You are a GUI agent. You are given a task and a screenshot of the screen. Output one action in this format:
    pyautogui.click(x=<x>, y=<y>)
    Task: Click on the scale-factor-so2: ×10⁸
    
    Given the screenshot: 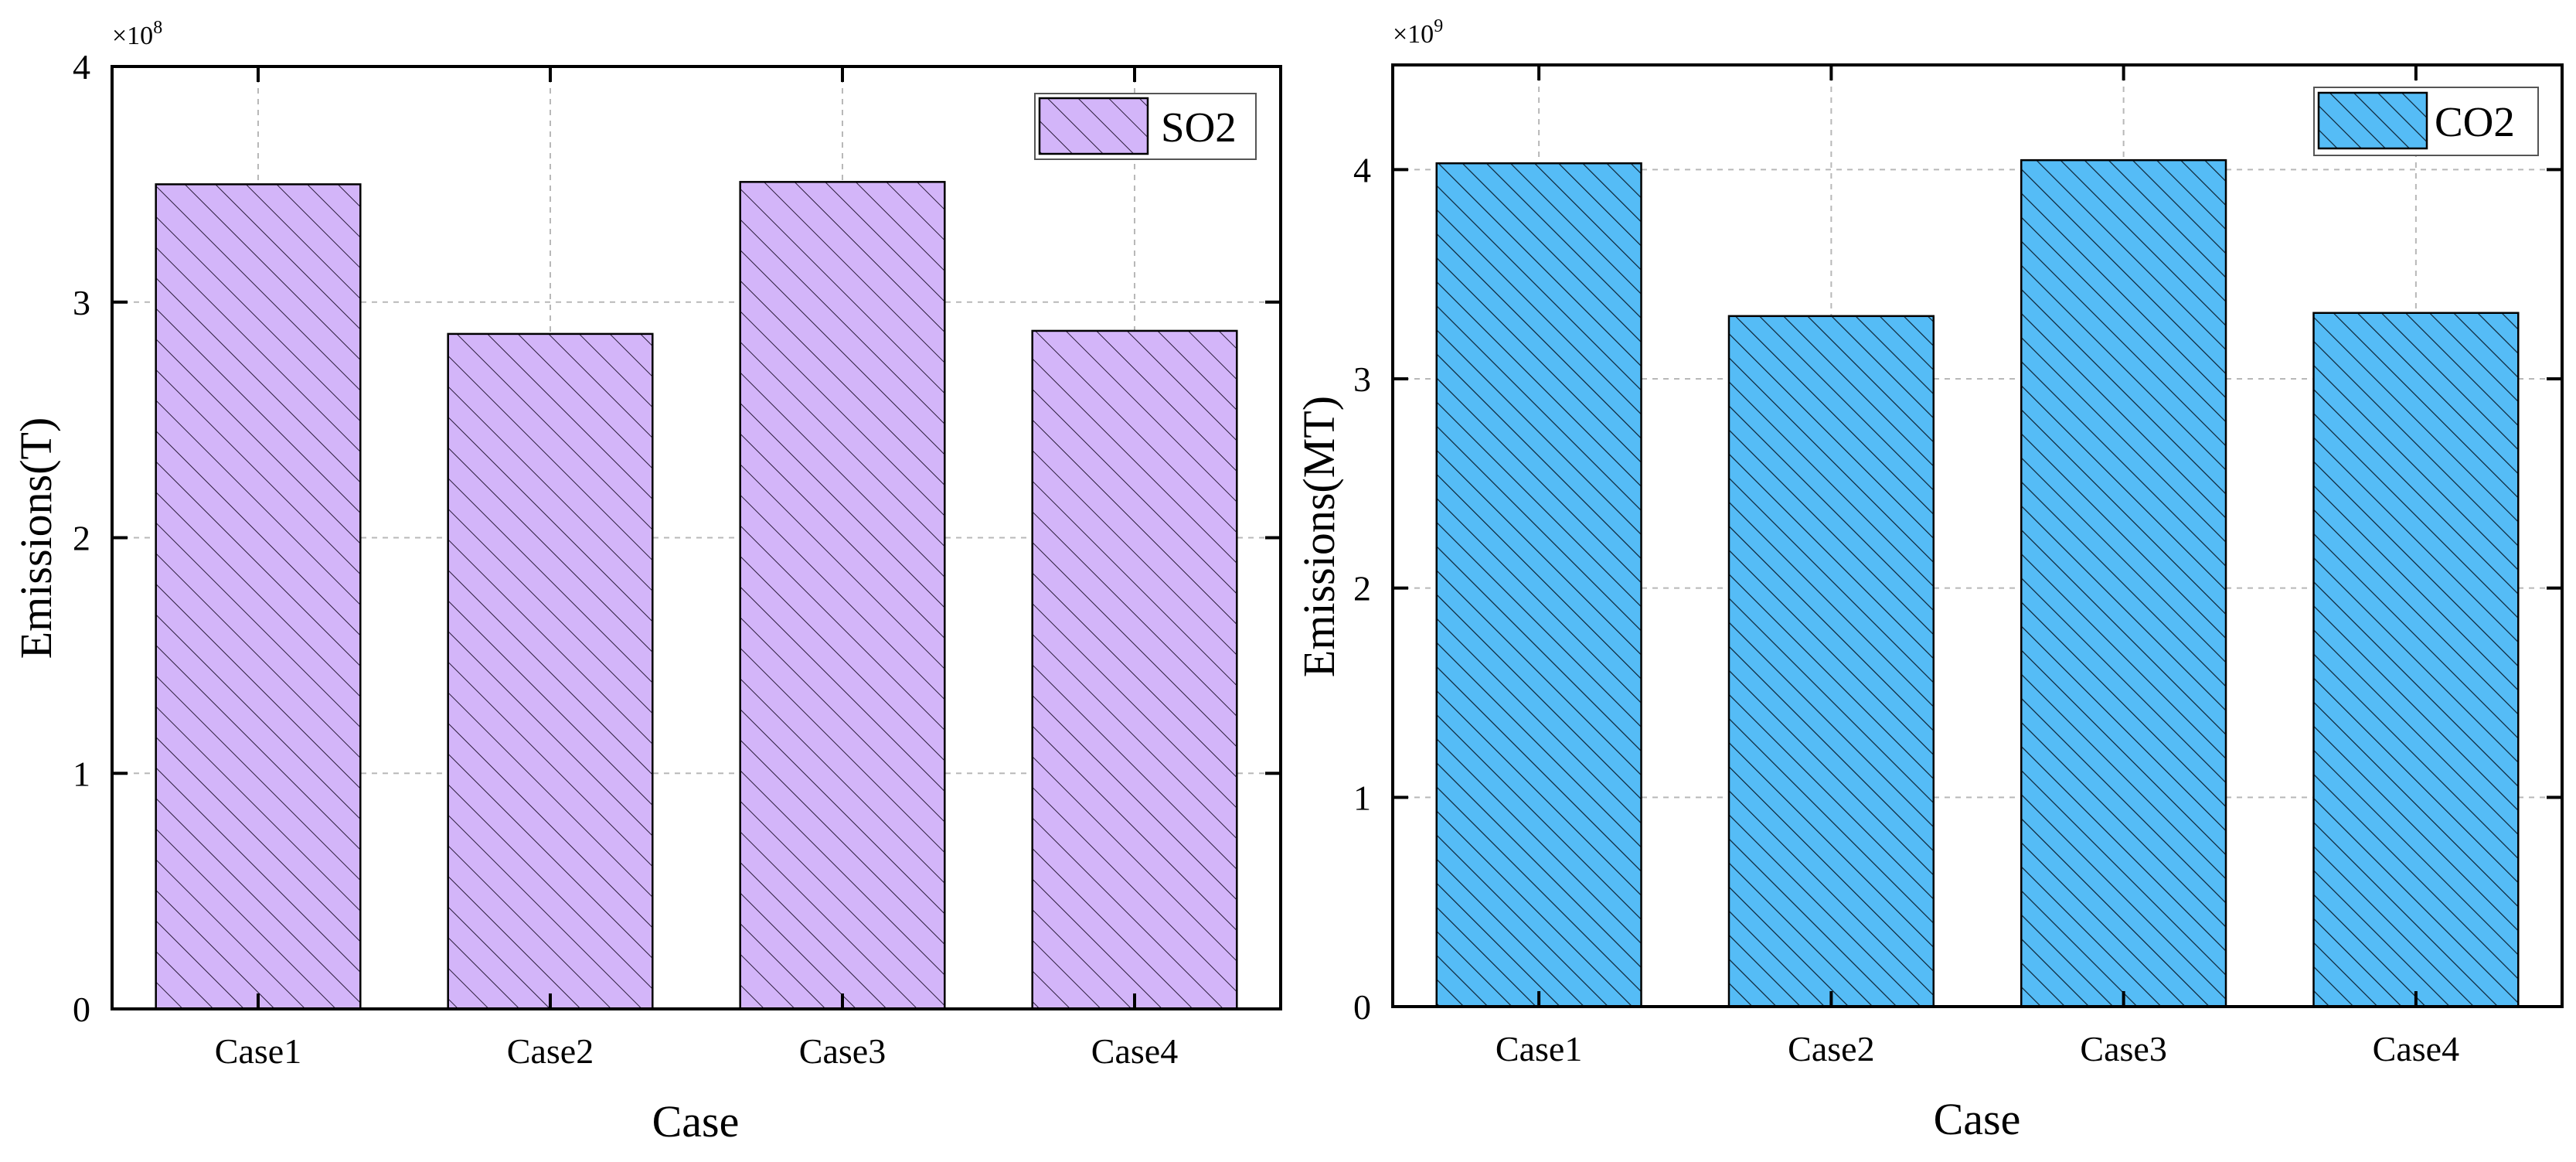 What is the action you would take?
    pyautogui.click(x=137, y=34)
    